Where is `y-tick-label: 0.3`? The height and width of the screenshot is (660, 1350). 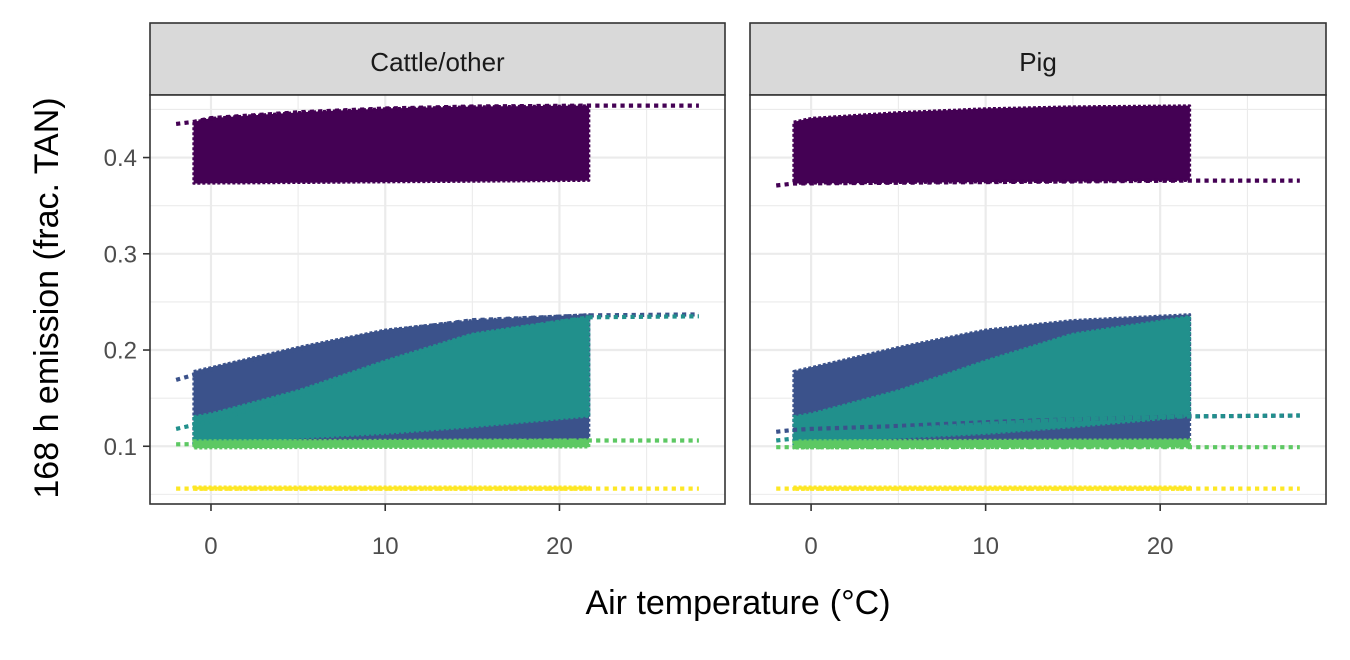 y-tick-label: 0.3 is located at coordinates (120, 254).